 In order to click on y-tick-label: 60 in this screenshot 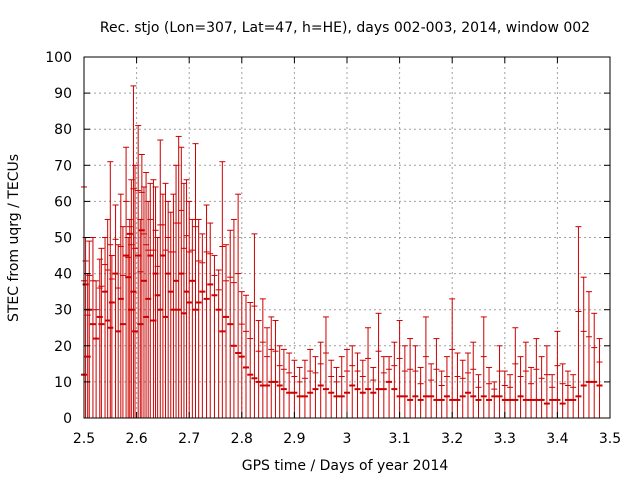, I will do `click(63, 202)`.